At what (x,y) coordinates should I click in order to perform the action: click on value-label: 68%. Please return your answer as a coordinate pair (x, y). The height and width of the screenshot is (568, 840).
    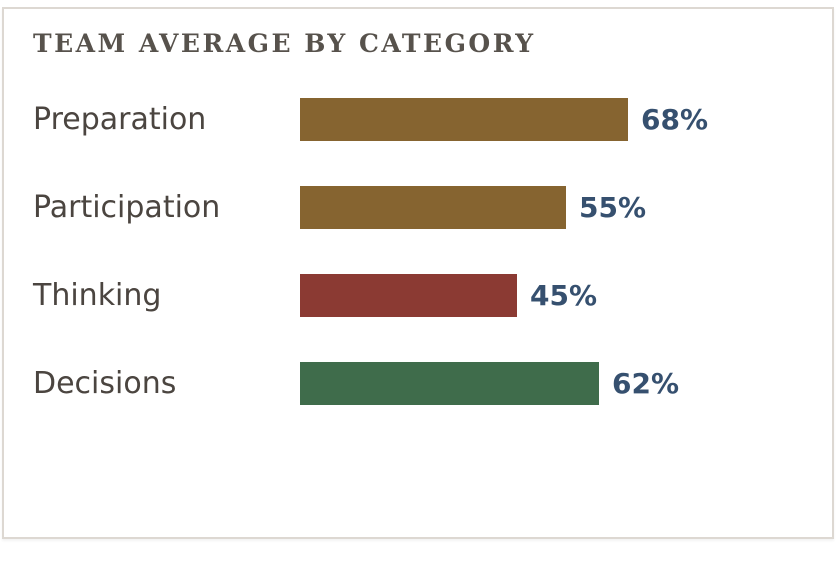
    Looking at the image, I should click on (675, 119).